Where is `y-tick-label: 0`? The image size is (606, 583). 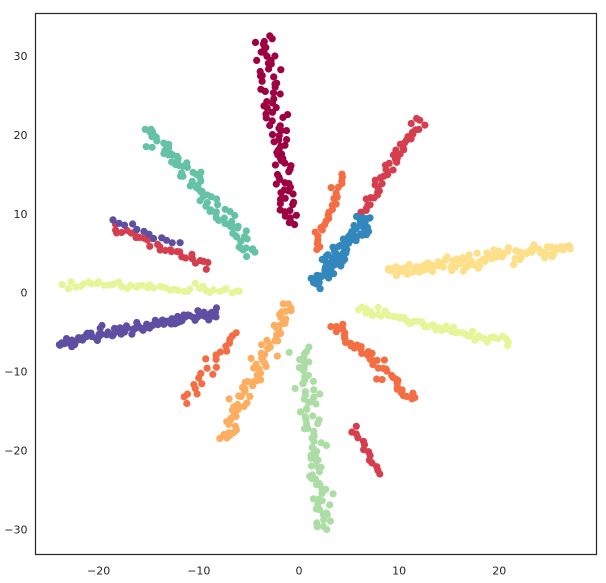 y-tick-label: 0 is located at coordinates (24, 293).